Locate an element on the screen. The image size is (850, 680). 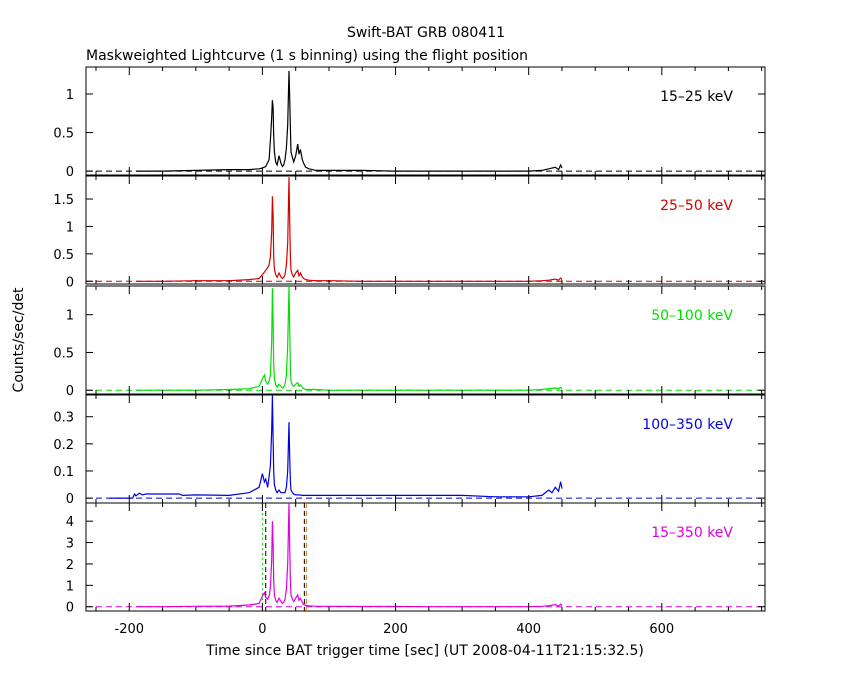
y-tick-label: 2 is located at coordinates (70, 565).